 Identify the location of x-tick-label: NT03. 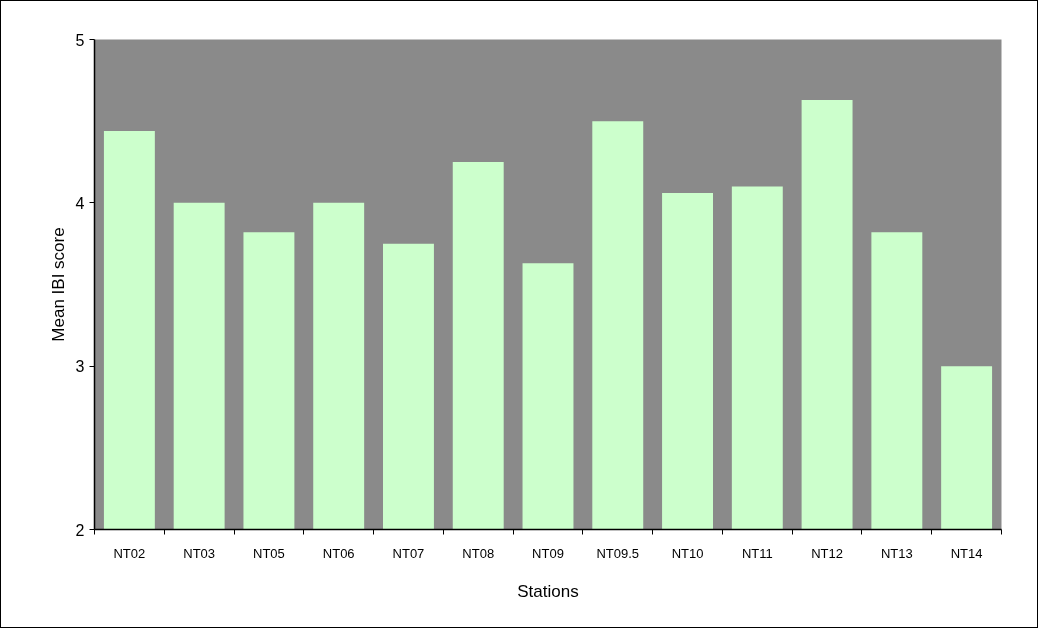
(199, 553).